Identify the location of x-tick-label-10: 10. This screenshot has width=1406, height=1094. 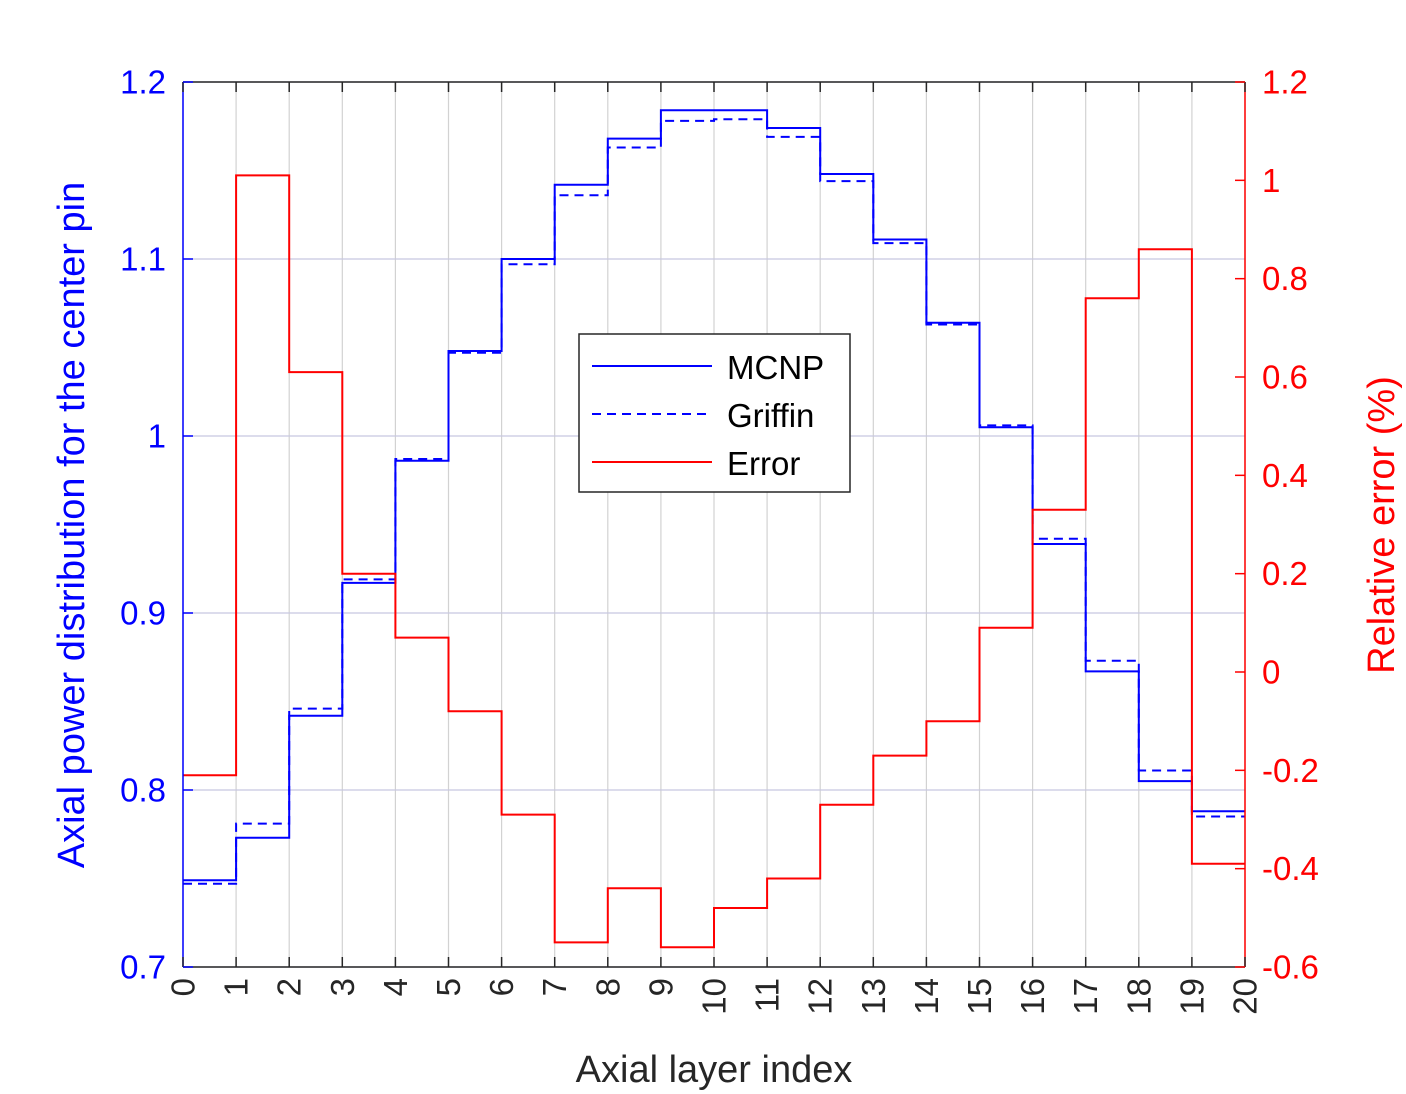
(714, 996).